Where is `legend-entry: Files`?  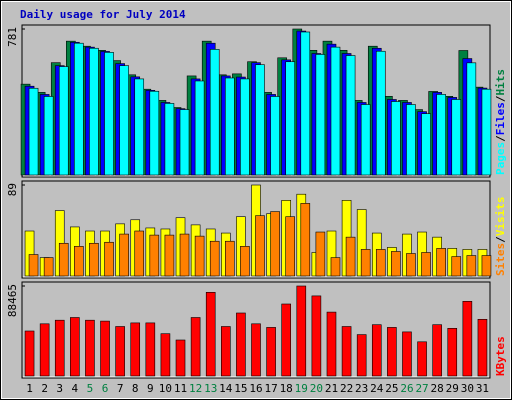 legend-entry: Files is located at coordinates (500, 118).